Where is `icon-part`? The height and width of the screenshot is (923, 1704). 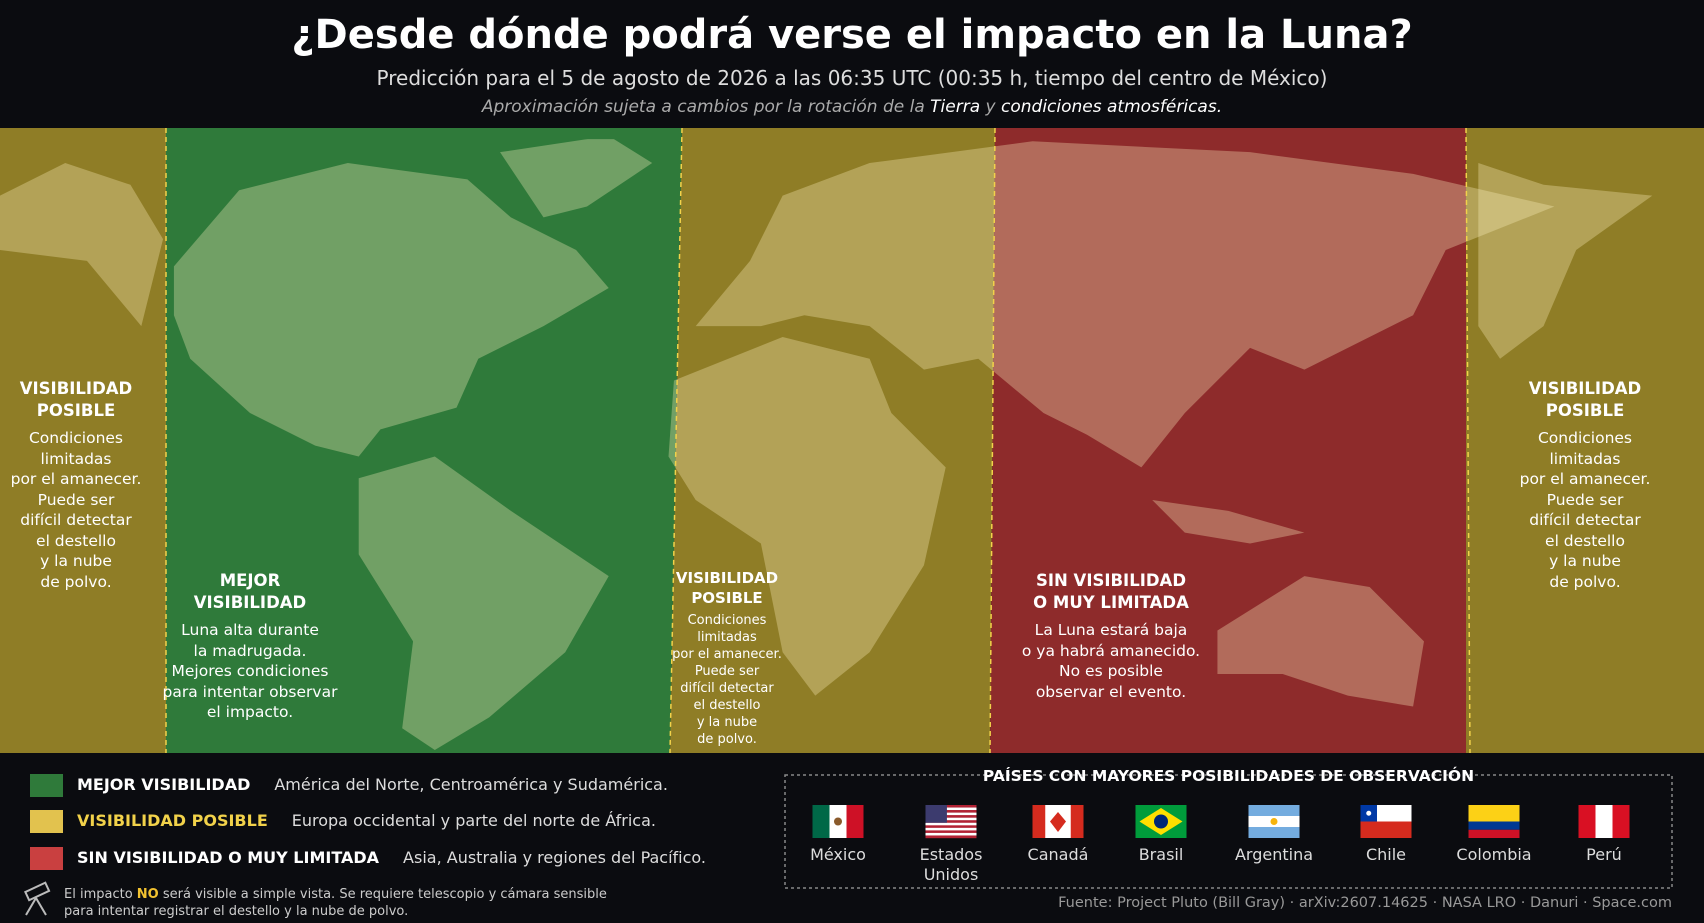
icon-part is located at coordinates (31, 906).